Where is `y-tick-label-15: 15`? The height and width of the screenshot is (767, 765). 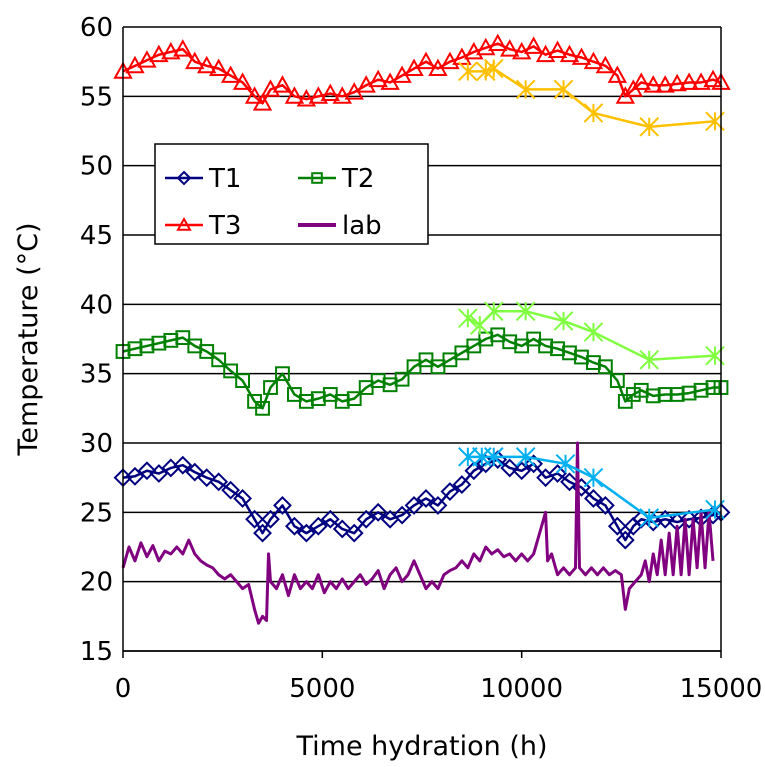 y-tick-label-15: 15 is located at coordinates (96, 652).